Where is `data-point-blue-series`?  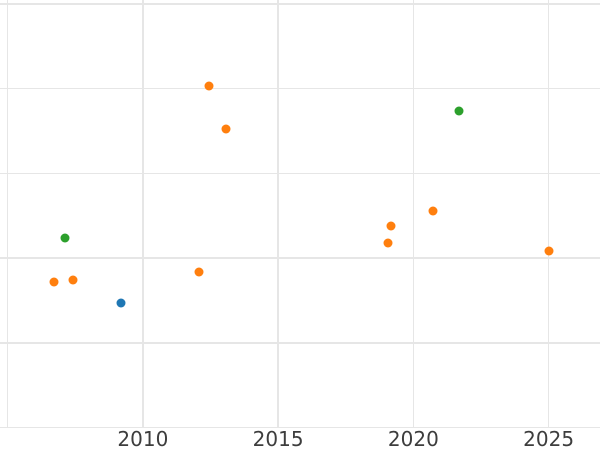
data-point-blue-series is located at coordinates (121, 303).